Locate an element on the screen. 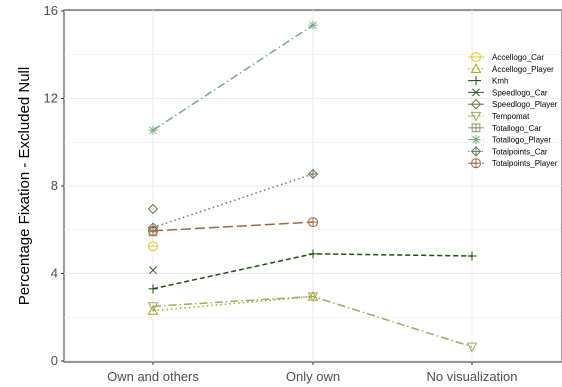 The width and height of the screenshot is (562, 387). data-point-speedlogo-car is located at coordinates (153, 270).